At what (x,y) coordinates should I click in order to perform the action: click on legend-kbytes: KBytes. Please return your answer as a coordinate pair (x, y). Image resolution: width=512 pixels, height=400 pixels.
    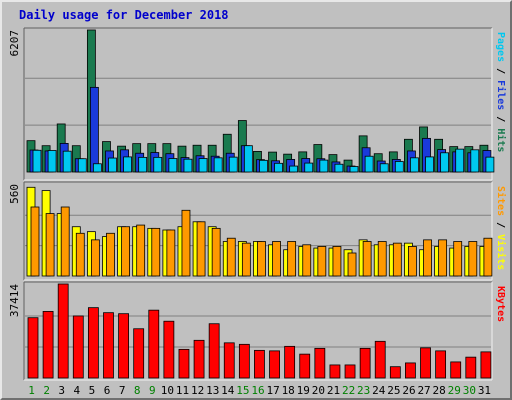
    Looking at the image, I should click on (500, 304).